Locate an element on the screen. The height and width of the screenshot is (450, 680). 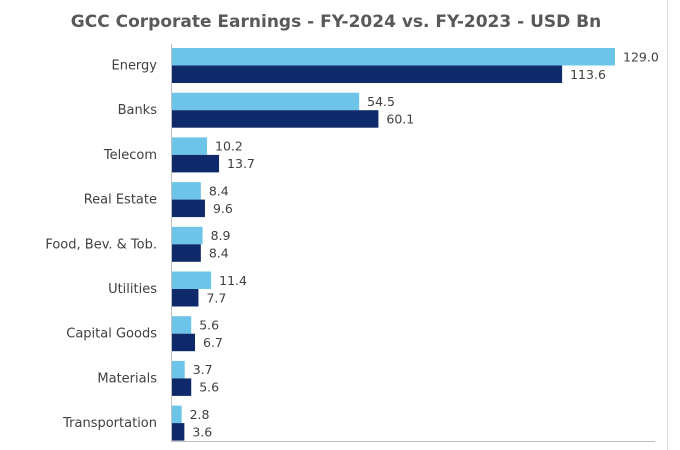
category-label-food-bev-tob: Food, Bev. & Tob. is located at coordinates (101, 244).